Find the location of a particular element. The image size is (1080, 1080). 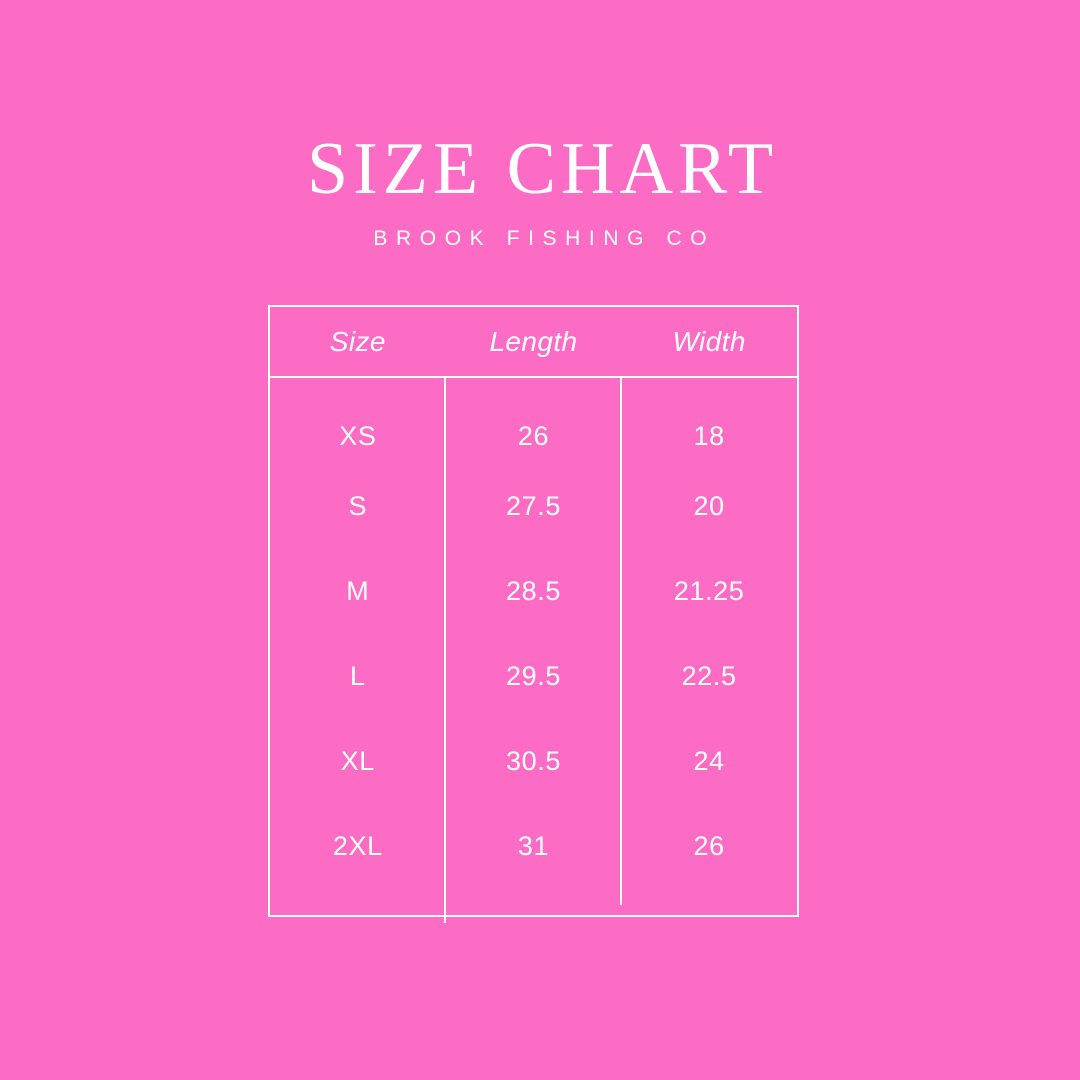

cell-length: 31 is located at coordinates (533, 845).